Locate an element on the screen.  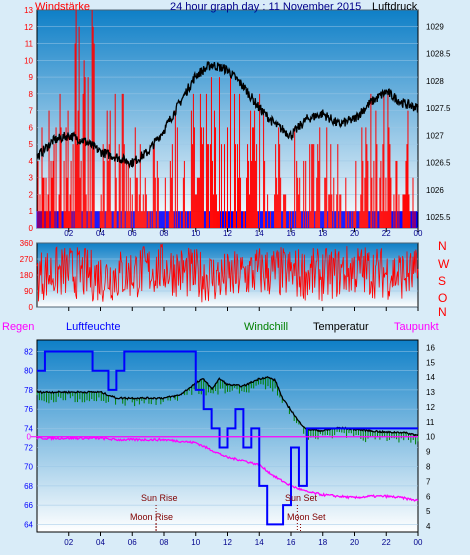
humidity-tick-label: 78 is located at coordinates (28, 390).